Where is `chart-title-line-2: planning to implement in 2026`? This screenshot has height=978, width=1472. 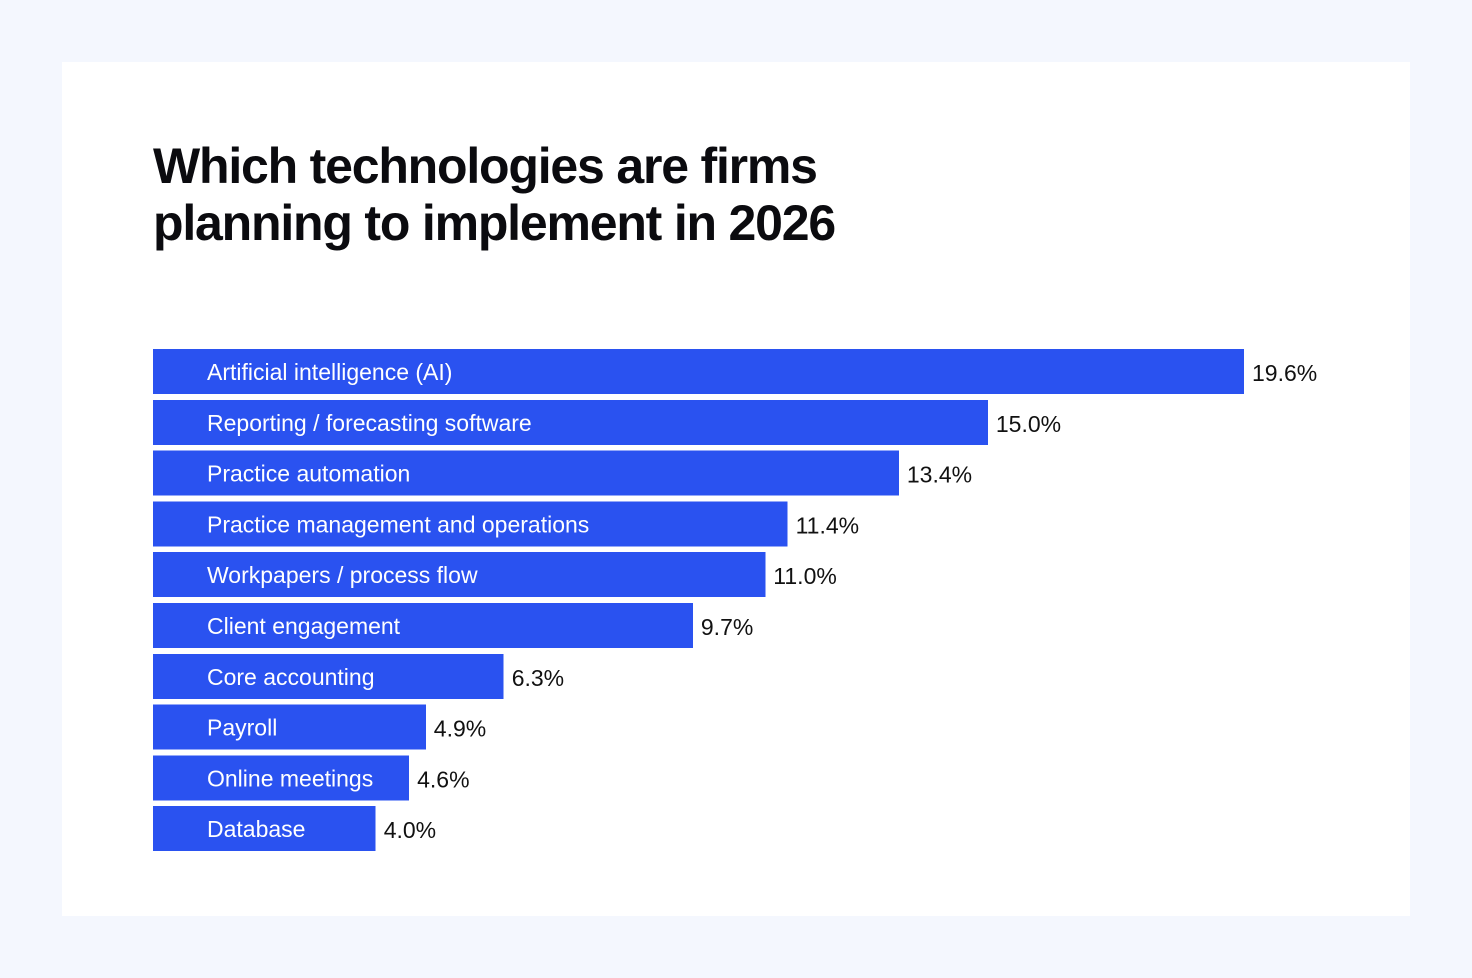
chart-title-line-2: planning to implement in 2026 is located at coordinates (494, 223).